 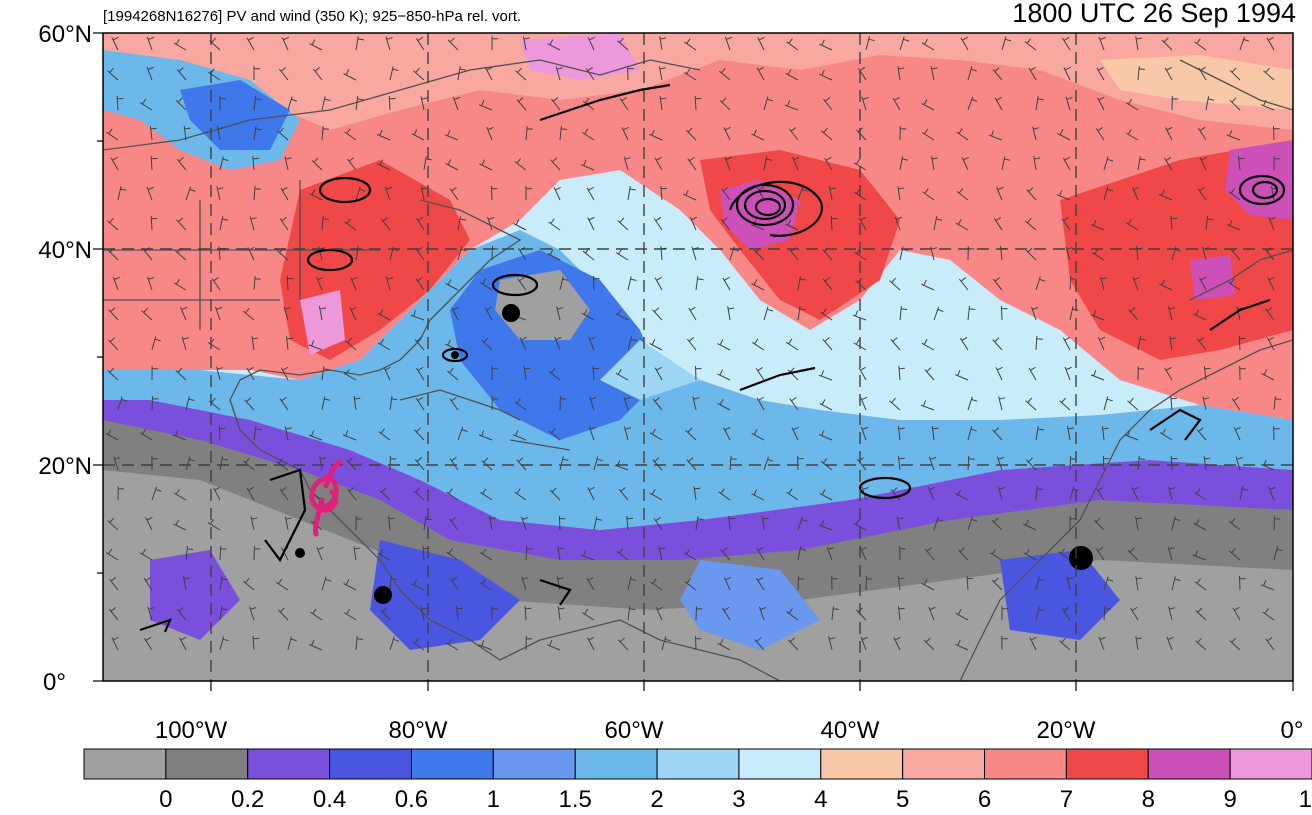 What do you see at coordinates (534, 764) in the screenshot?
I see `colorbar-swatch` at bounding box center [534, 764].